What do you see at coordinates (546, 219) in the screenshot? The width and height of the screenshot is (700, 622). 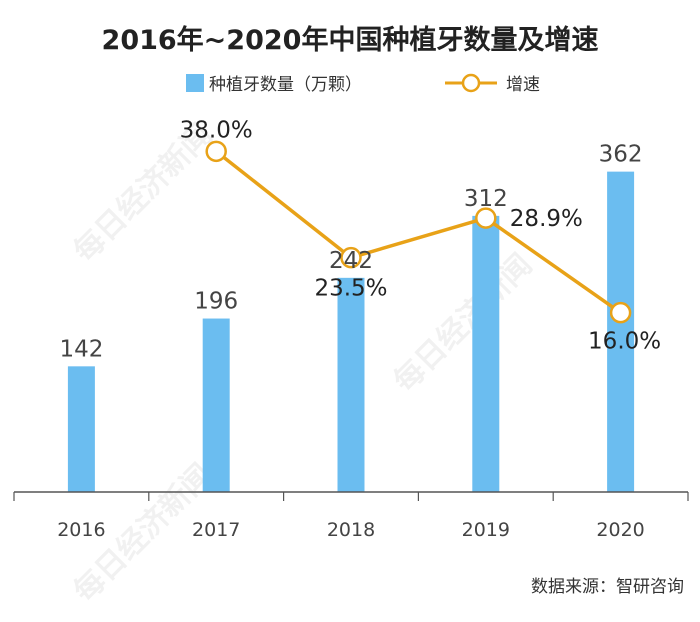 I see `growth-label-2019: 28.9%` at bounding box center [546, 219].